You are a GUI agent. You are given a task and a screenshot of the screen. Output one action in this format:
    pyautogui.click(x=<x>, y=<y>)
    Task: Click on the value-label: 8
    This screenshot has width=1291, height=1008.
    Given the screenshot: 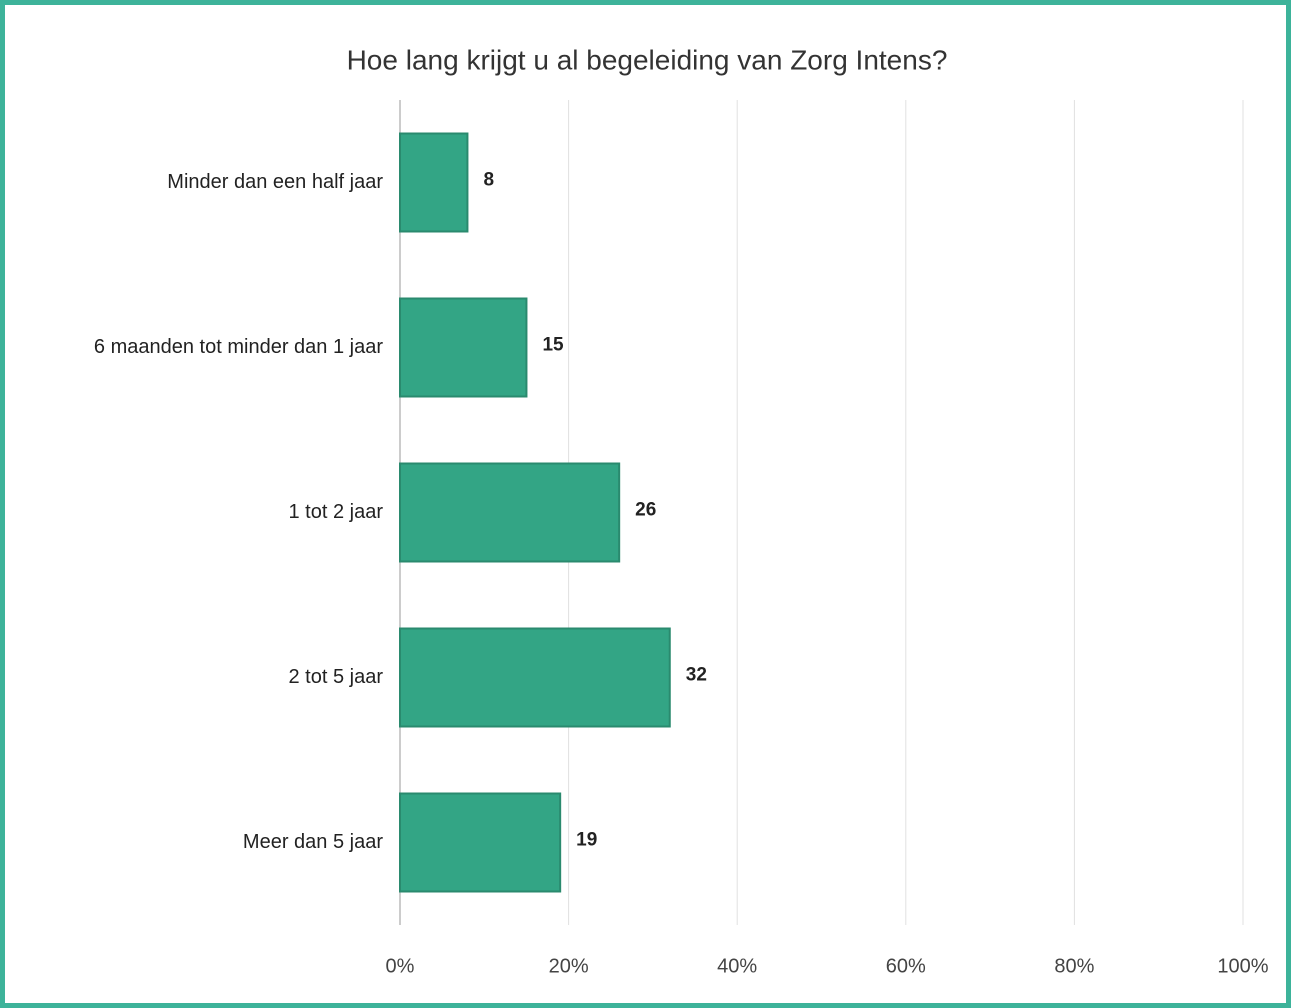 What is the action you would take?
    pyautogui.click(x=488, y=180)
    